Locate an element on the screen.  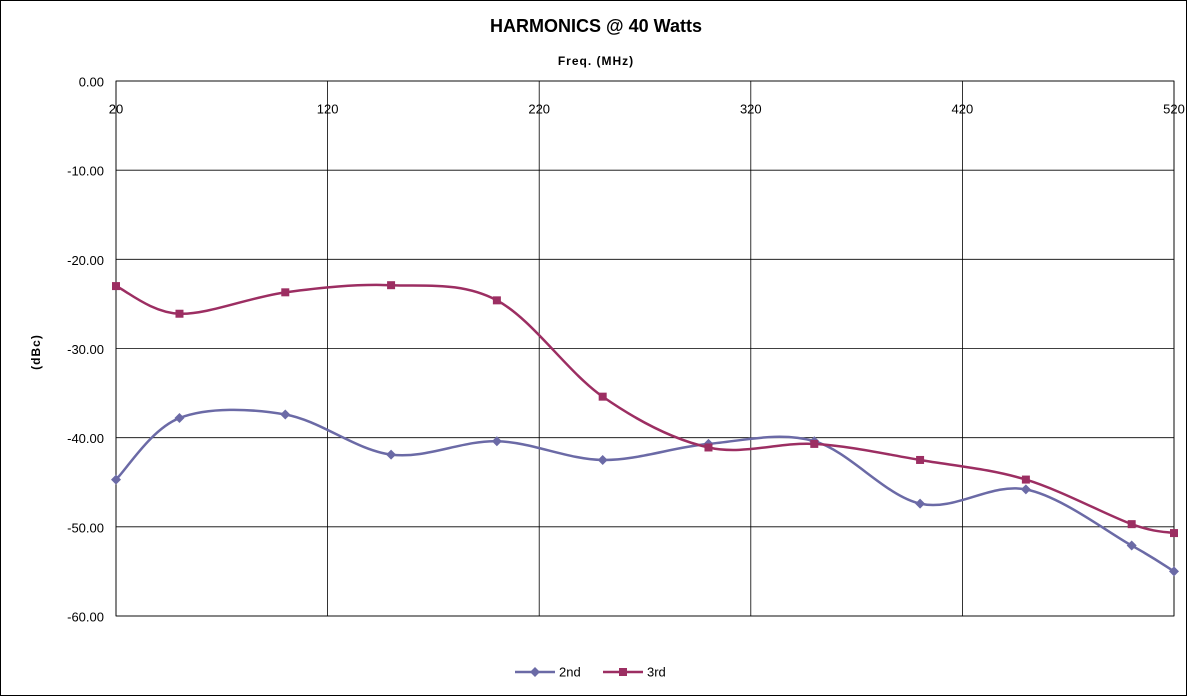
legend-label: 3rd is located at coordinates (656, 671).